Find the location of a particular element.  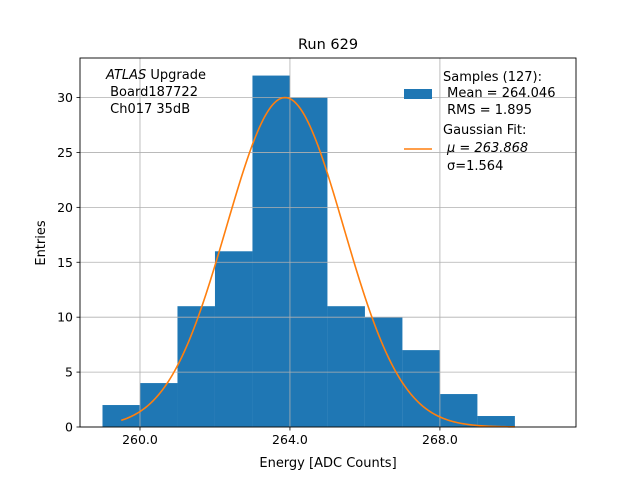

y-tick-label: 10 is located at coordinates (65, 317).